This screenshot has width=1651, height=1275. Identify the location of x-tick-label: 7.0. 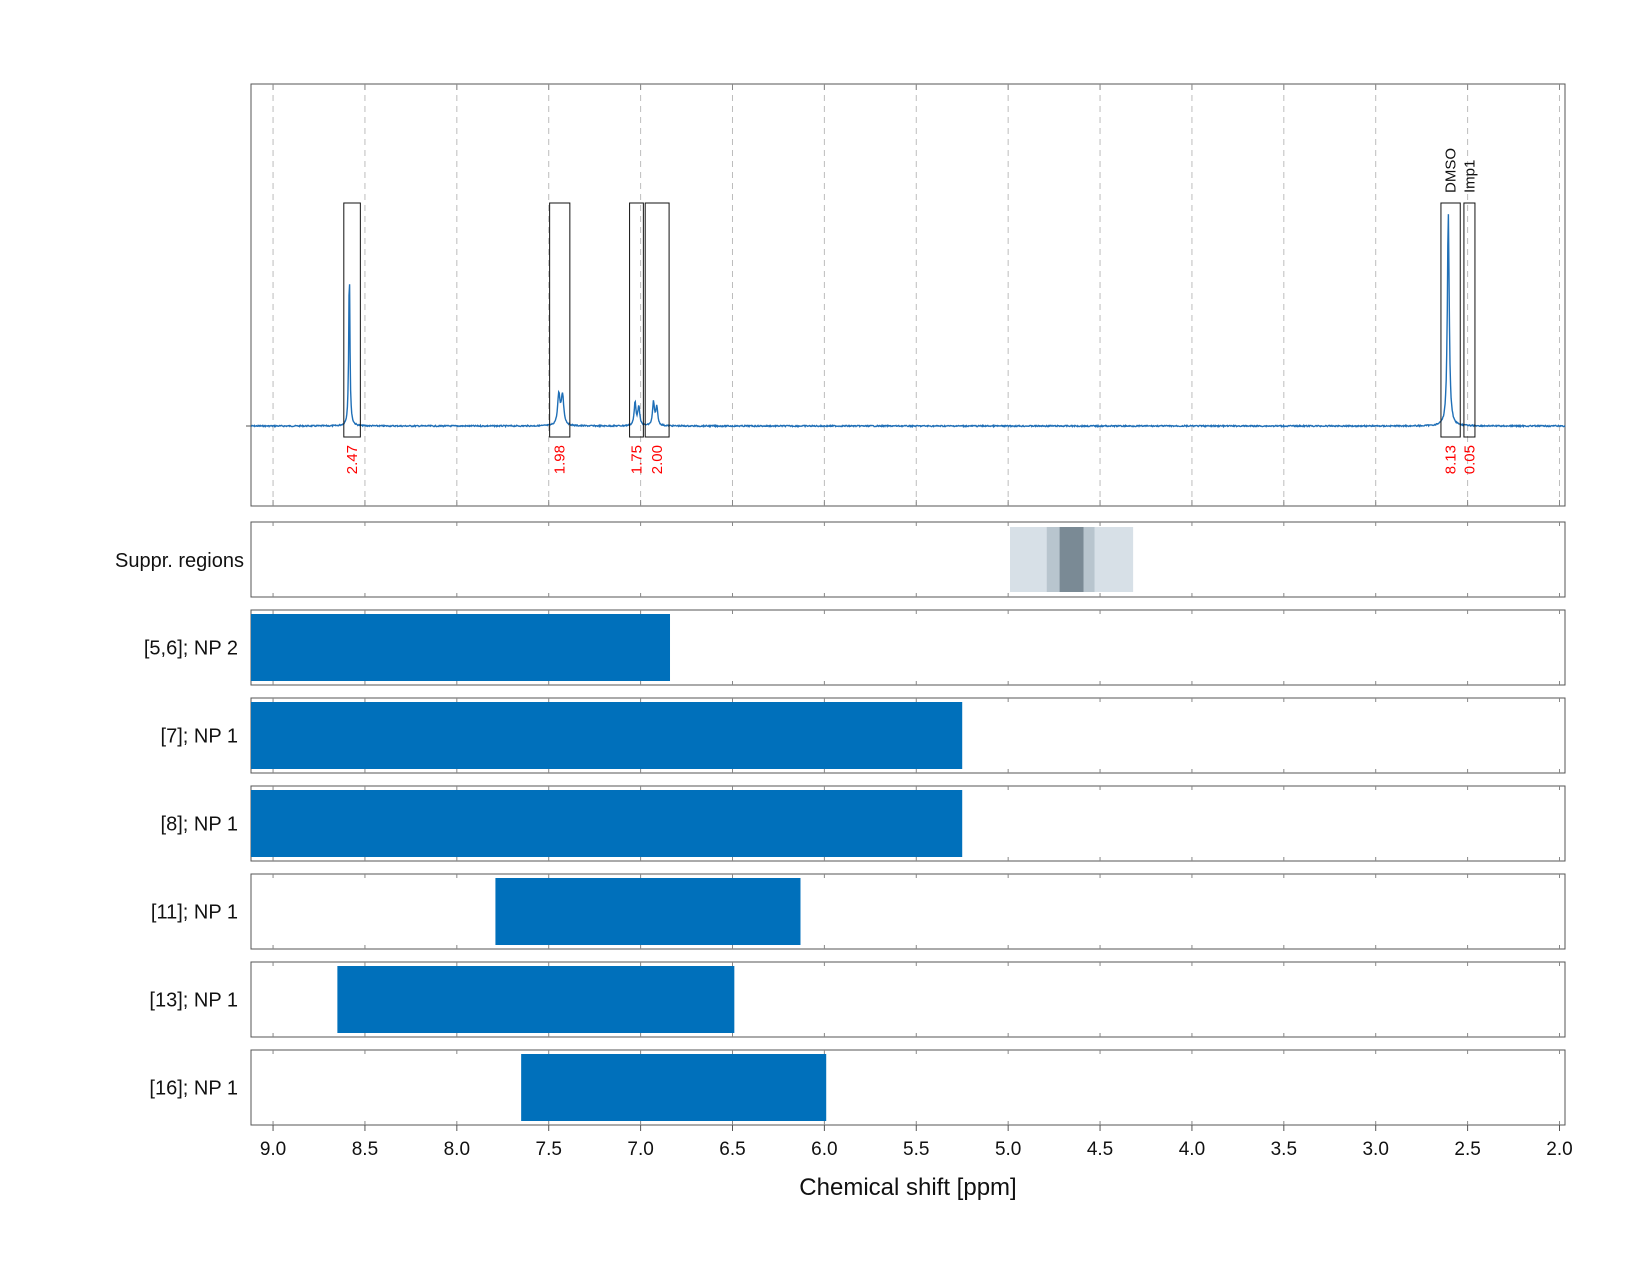
(640, 1149).